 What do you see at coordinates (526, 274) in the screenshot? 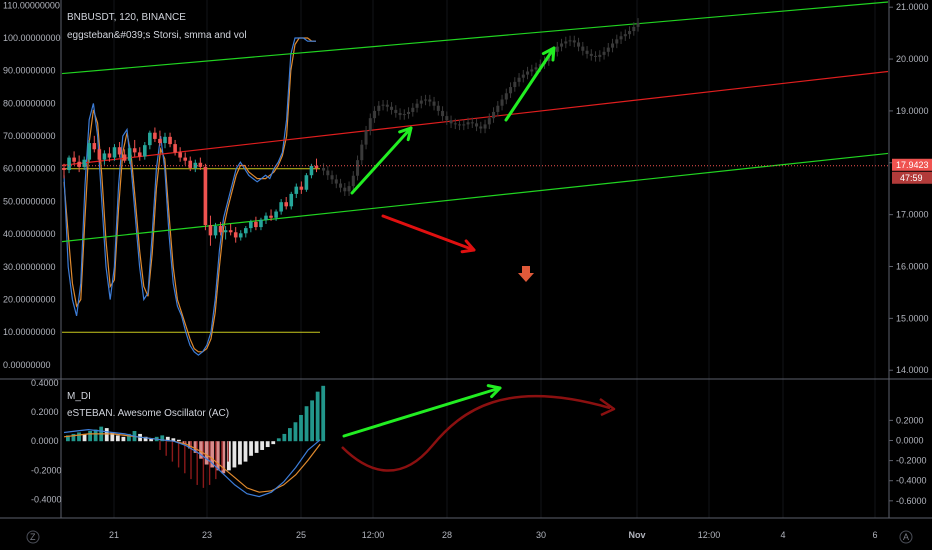
I see `down-marker-icon` at bounding box center [526, 274].